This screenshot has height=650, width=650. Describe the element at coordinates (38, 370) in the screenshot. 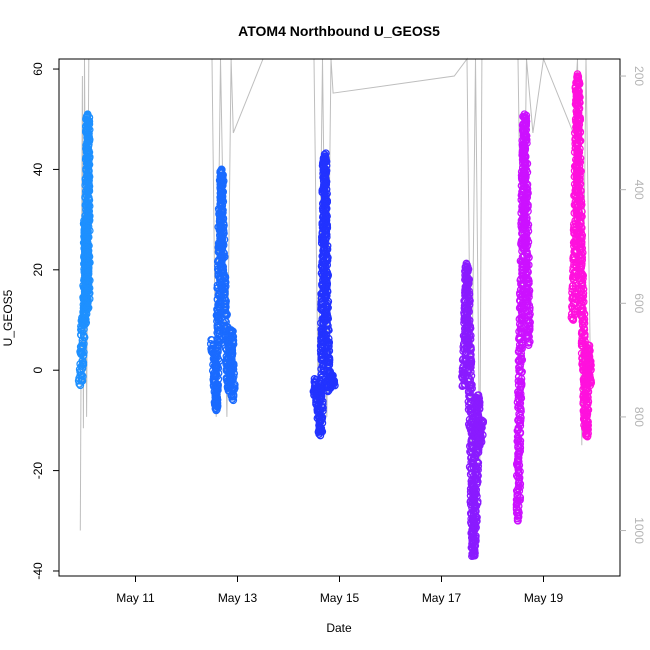

I see `y-tick-label: 0` at that location.